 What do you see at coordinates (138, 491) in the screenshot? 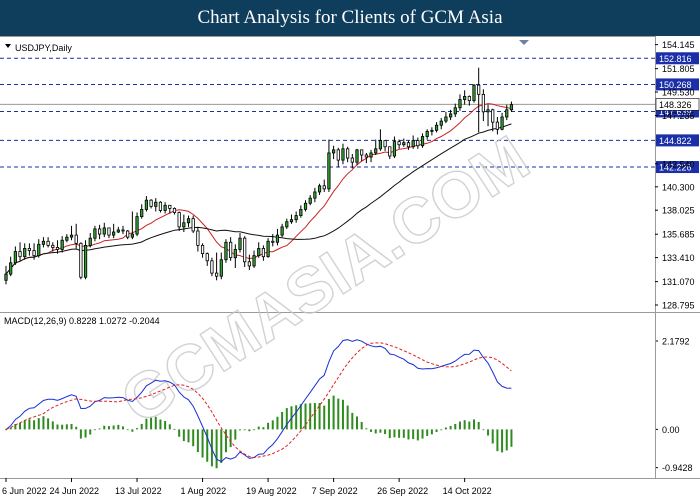
I see `time-tick-label: 13 Jul 2022` at bounding box center [138, 491].